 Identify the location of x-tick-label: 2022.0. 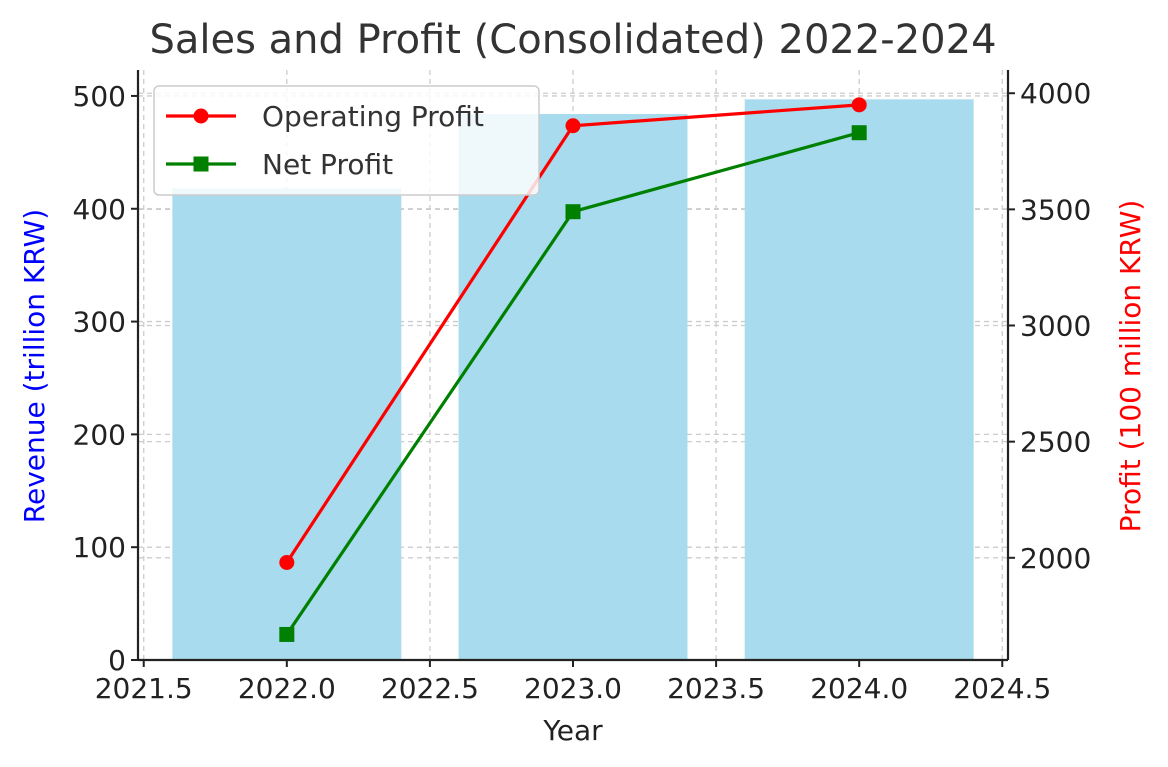
(287, 688).